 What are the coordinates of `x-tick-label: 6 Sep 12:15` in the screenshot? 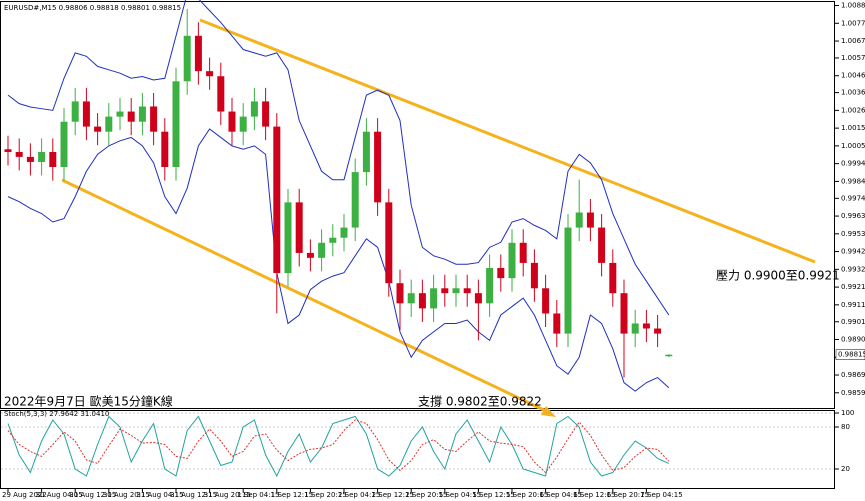 It's located at (594, 495).